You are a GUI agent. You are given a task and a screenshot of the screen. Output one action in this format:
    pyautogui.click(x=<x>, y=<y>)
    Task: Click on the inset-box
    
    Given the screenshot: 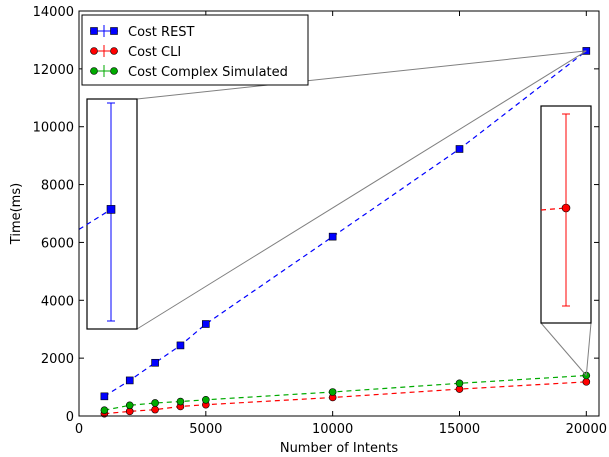 What is the action you would take?
    pyautogui.click(x=112, y=214)
    